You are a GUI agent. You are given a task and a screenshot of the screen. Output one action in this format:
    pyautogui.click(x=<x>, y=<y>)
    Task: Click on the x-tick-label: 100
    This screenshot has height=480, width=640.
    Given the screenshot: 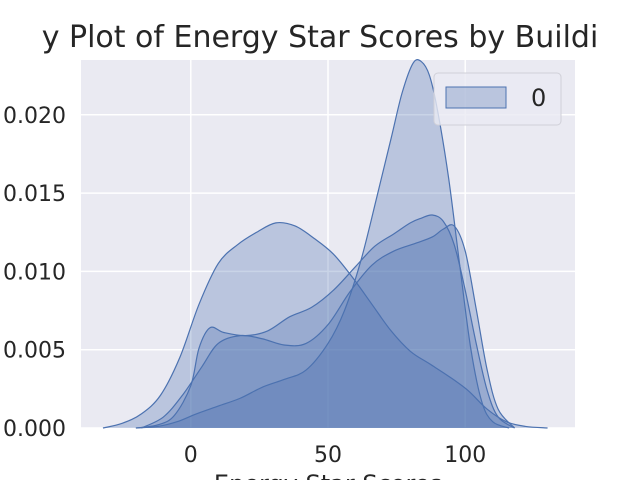 What is the action you would take?
    pyautogui.click(x=465, y=455)
    